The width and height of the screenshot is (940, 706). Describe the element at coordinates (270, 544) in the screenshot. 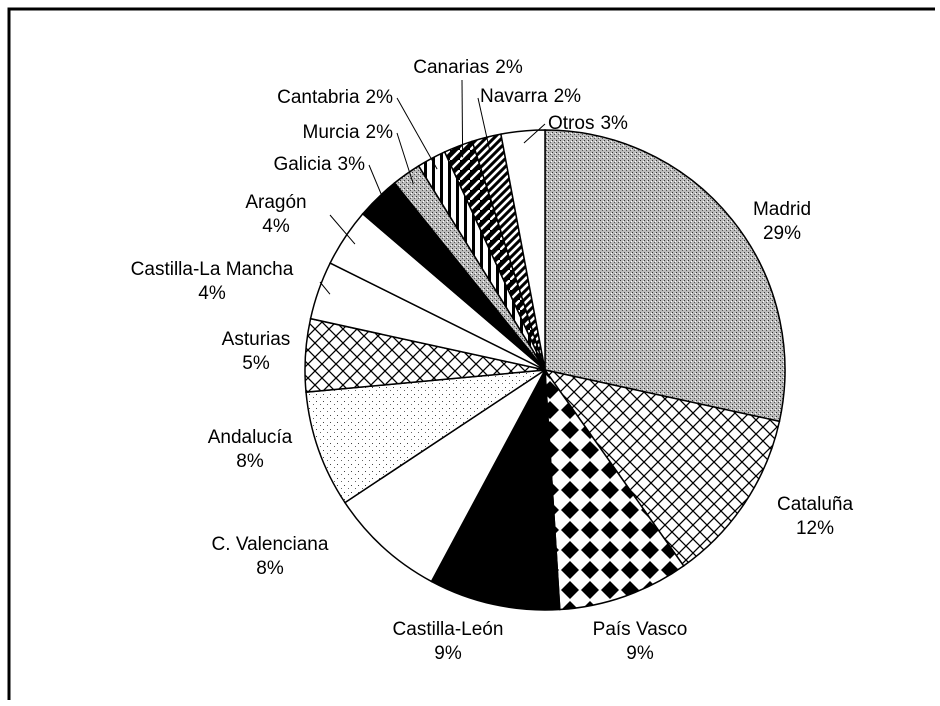

I see `category-name: C. Valenciana` at that location.